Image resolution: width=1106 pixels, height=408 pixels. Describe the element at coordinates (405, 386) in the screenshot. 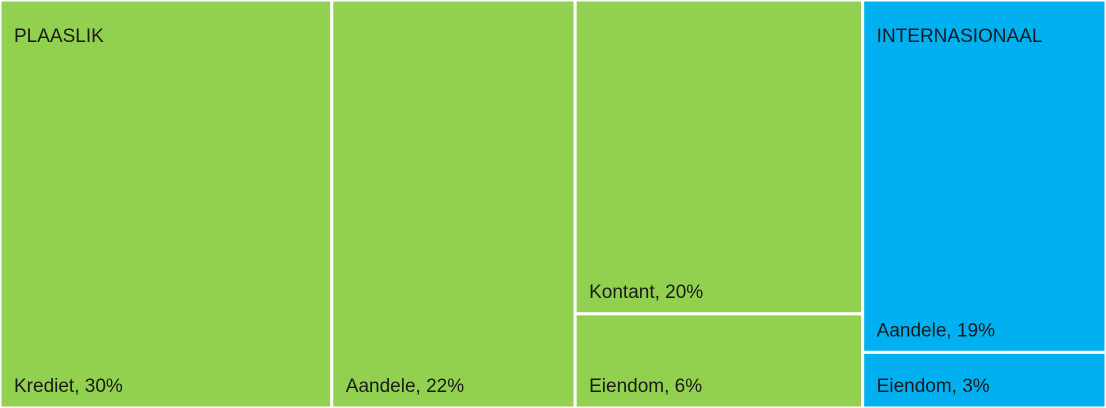

I see `cell-label: Aandele, 22%` at that location.